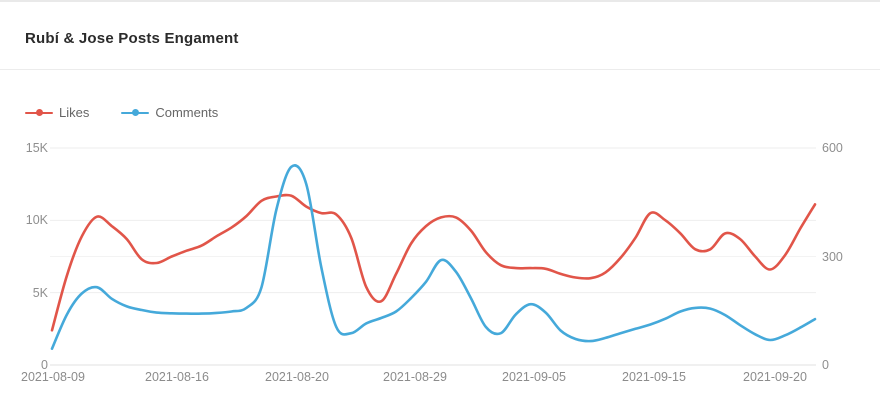 The image size is (880, 407). Describe the element at coordinates (36, 148) in the screenshot. I see `y-axis-left-tick: 15K` at that location.